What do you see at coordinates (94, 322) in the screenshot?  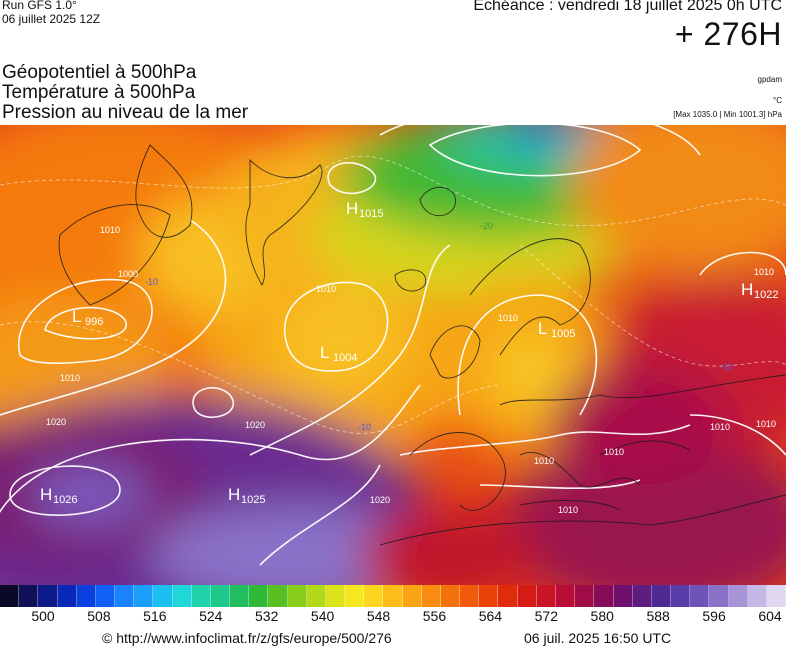 I see `low-center-value: 996` at bounding box center [94, 322].